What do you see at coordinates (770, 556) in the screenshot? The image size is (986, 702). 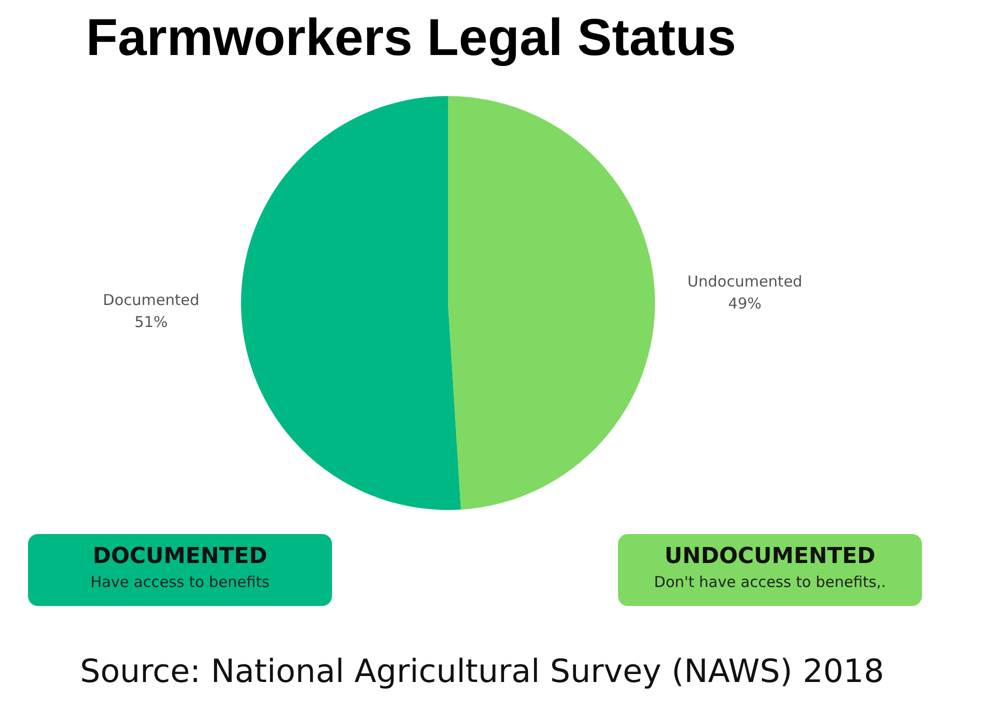 I see `text: UNDOCUMENTED` at bounding box center [770, 556].